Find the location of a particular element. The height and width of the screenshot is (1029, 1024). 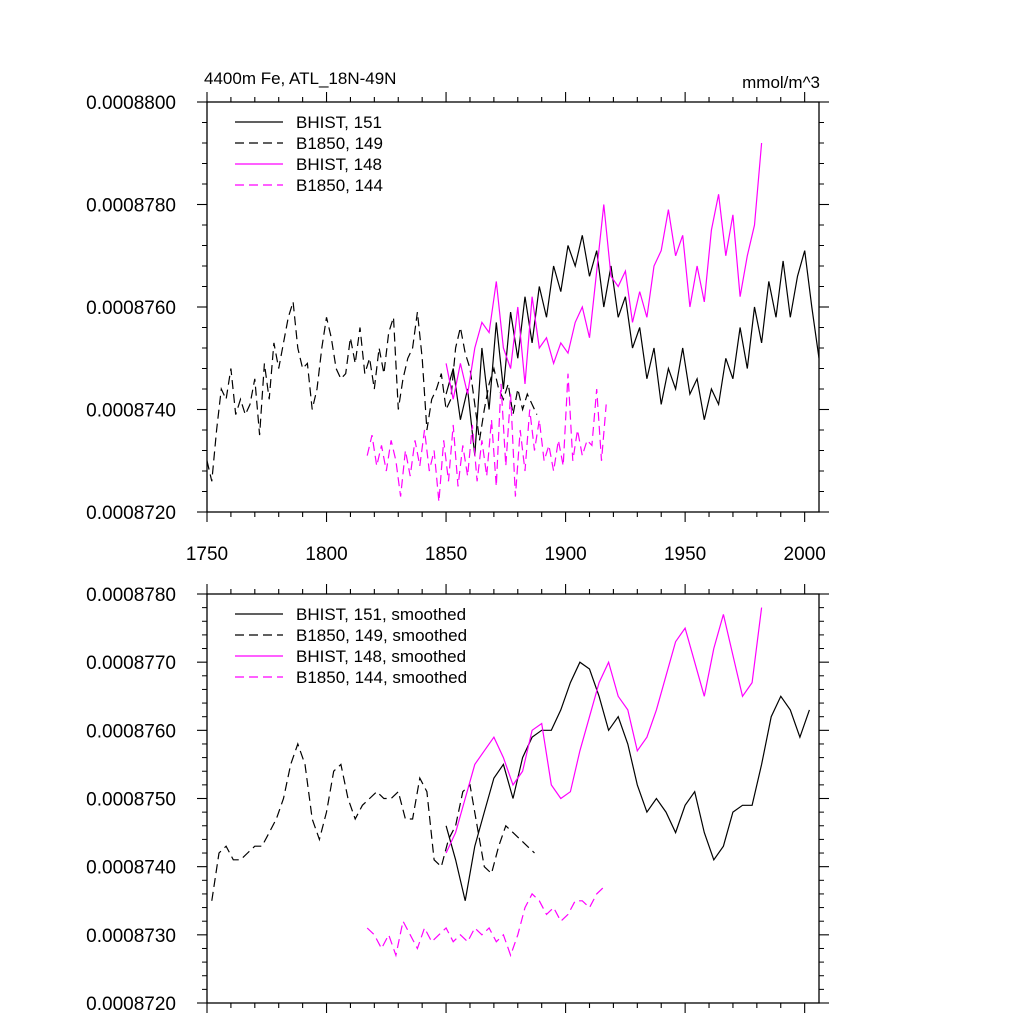

bottom-legend-label-1: BHIST, 151, smoothed is located at coordinates (381, 614).